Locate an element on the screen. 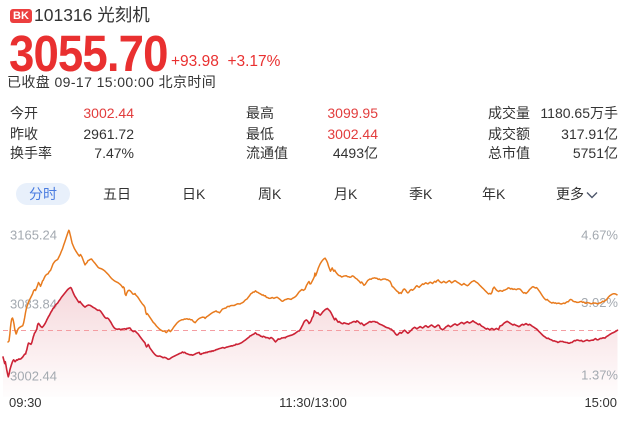 The height and width of the screenshot is (424, 626). svg-text: 3083.84 is located at coordinates (33, 304).